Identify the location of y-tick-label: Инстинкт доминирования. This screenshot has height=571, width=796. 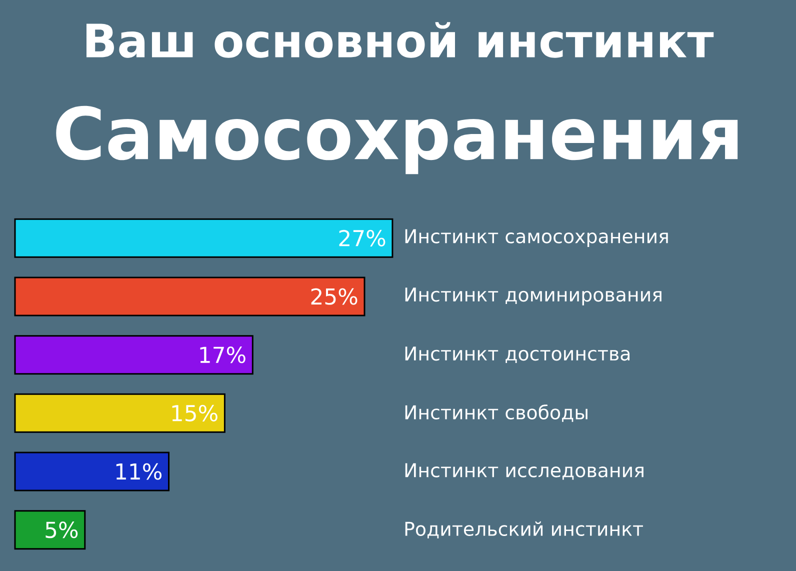
(533, 297).